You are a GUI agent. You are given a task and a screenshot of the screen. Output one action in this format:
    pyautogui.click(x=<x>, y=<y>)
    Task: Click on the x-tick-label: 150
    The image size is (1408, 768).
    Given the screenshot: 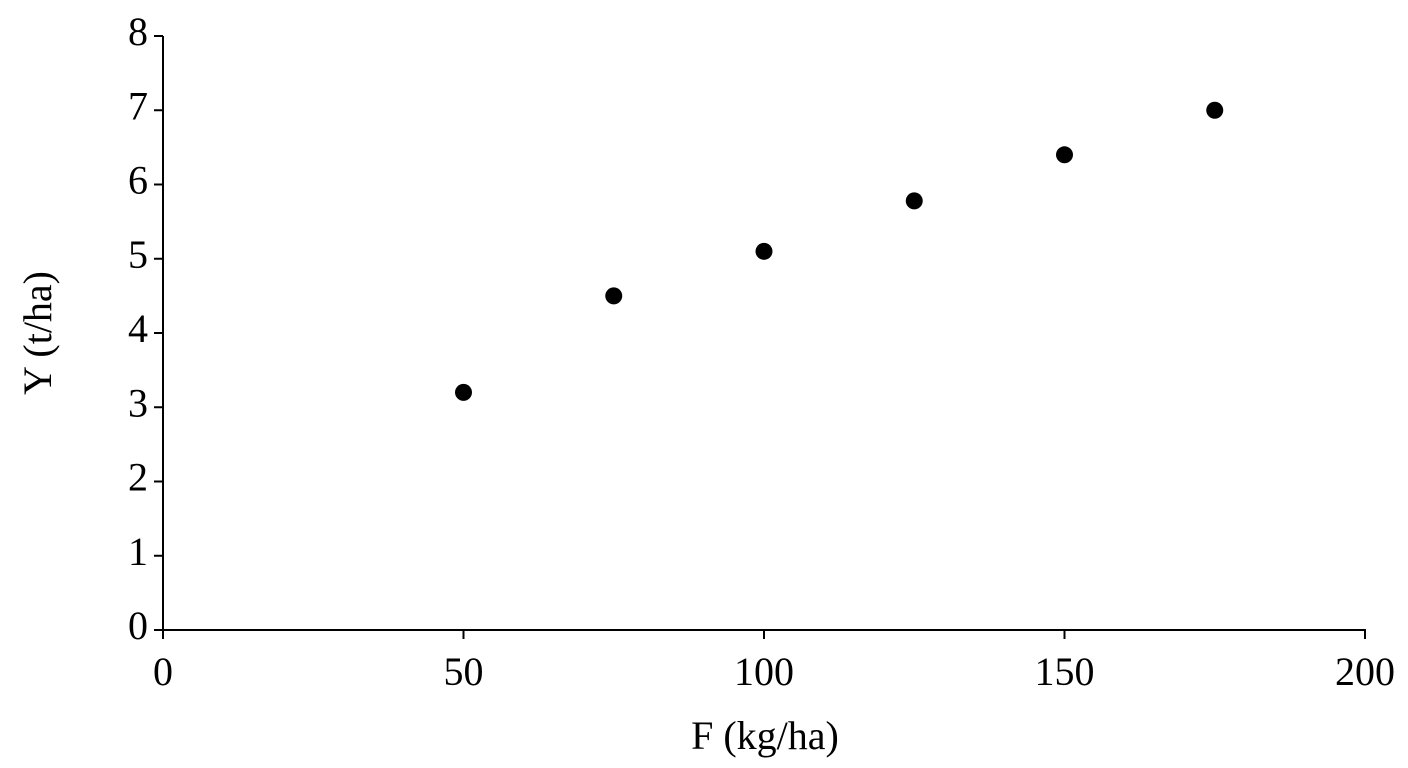 What is the action you would take?
    pyautogui.click(x=1065, y=671)
    